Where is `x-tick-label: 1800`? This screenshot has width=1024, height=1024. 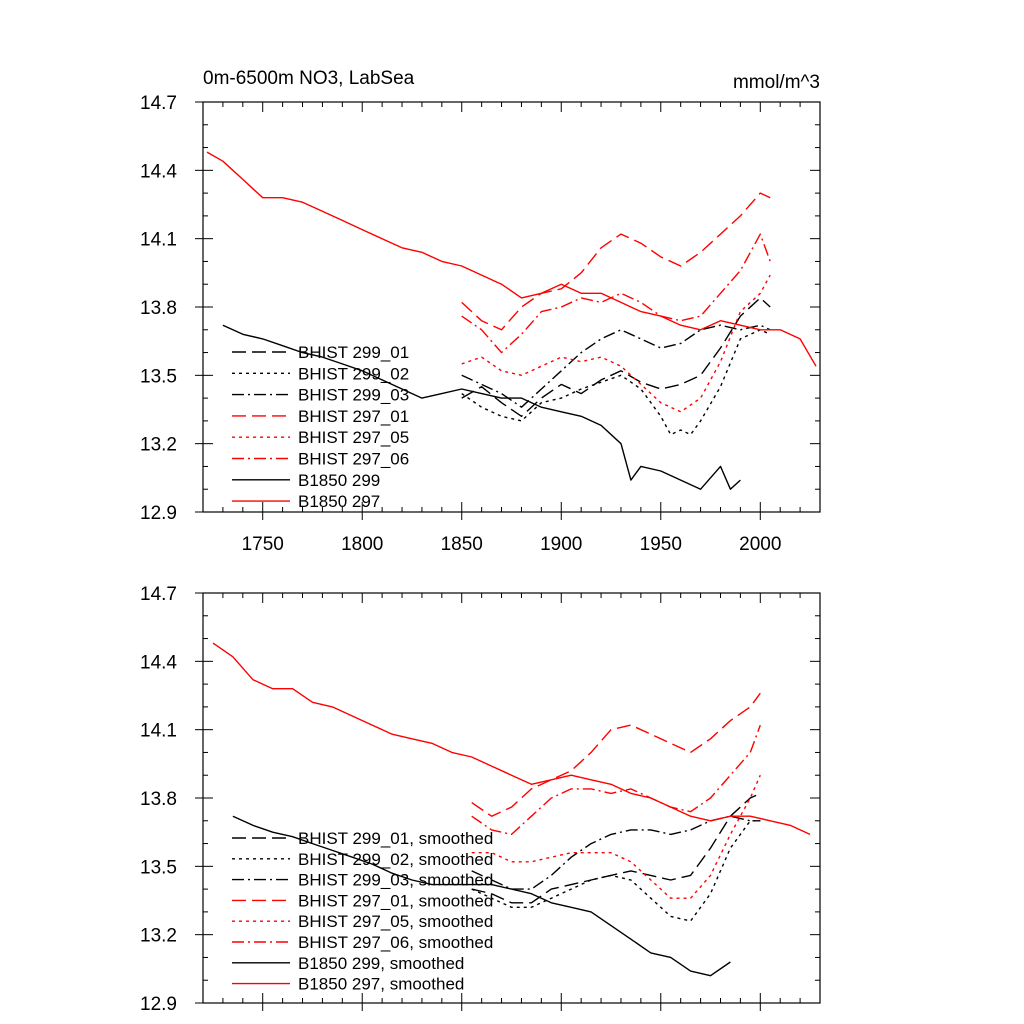
x-tick-label: 1800 is located at coordinates (362, 544).